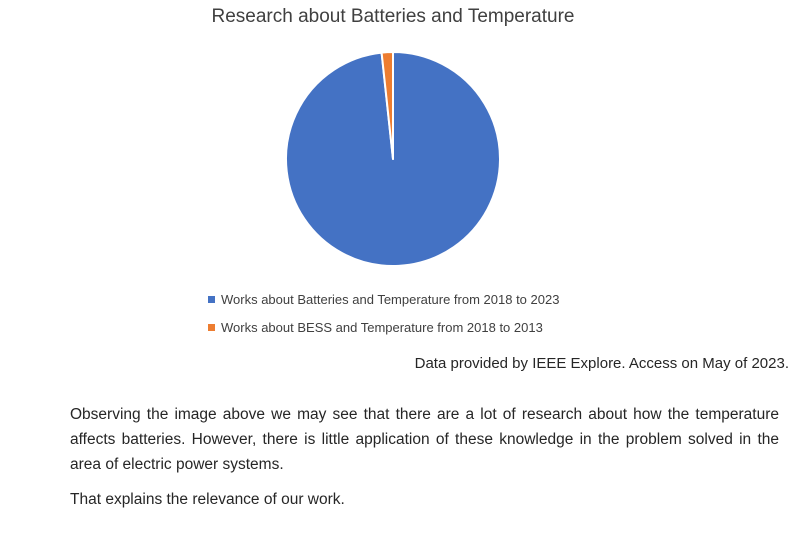  What do you see at coordinates (211, 327) in the screenshot?
I see `legend-swatch-bess` at bounding box center [211, 327].